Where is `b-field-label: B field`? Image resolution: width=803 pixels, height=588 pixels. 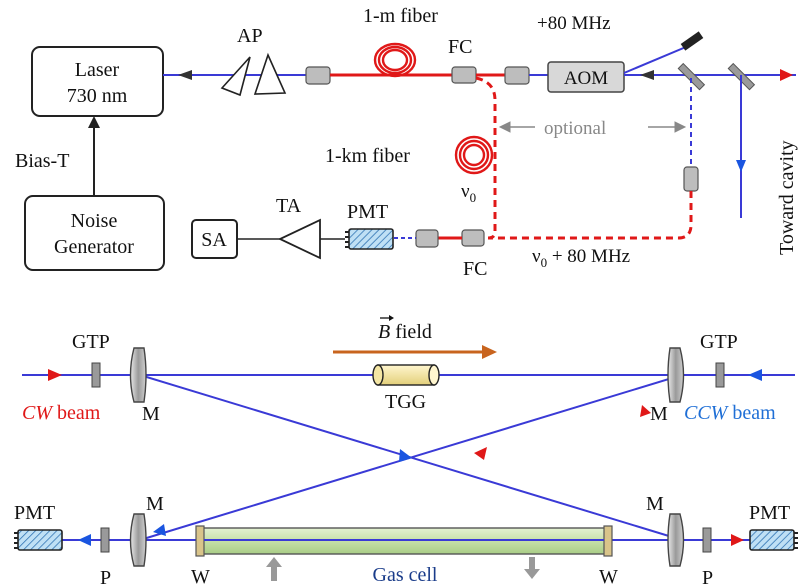
b-field-label: B field is located at coordinates (405, 332).